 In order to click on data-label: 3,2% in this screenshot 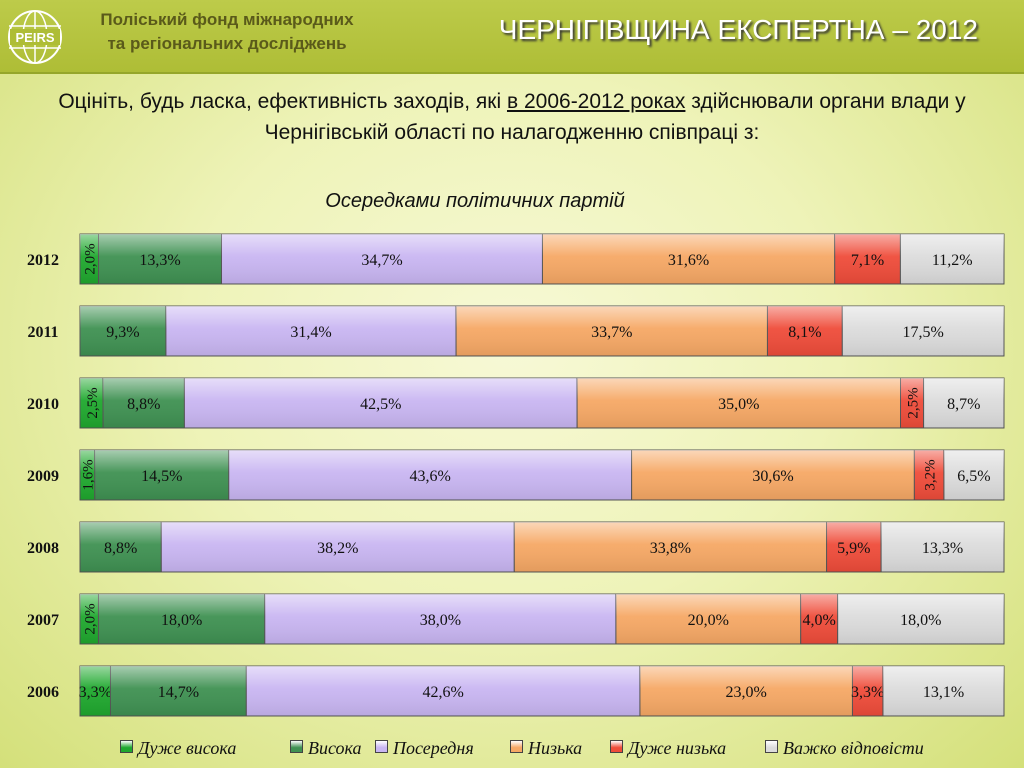, I will do `click(930, 474)`.